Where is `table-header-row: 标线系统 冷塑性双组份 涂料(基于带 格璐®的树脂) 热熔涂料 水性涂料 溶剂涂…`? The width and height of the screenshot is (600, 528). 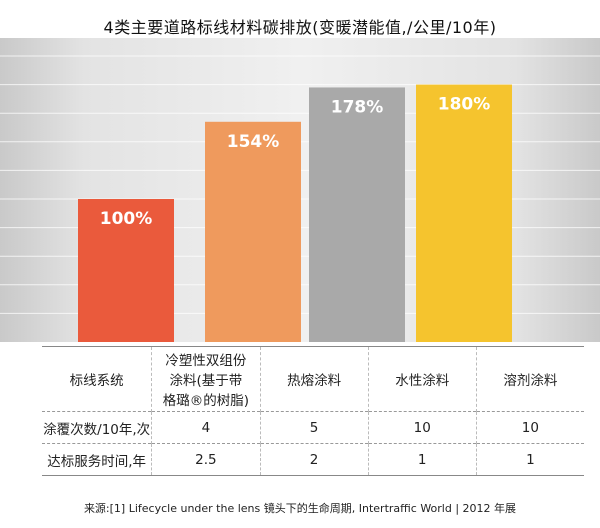 table-header-row: 标线系统 冷塑性双组份 涂料(基于带 格璐®的树脂) 热熔涂料 水性涂料 溶剂涂… is located at coordinates (313, 379).